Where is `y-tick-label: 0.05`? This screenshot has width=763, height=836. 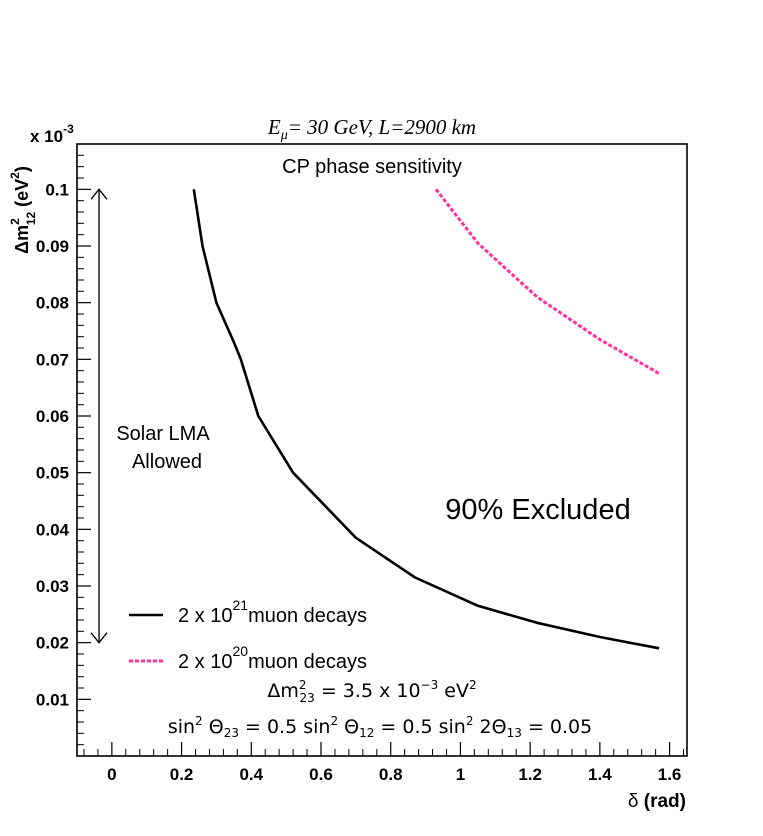
y-tick-label: 0.05 is located at coordinates (52, 473).